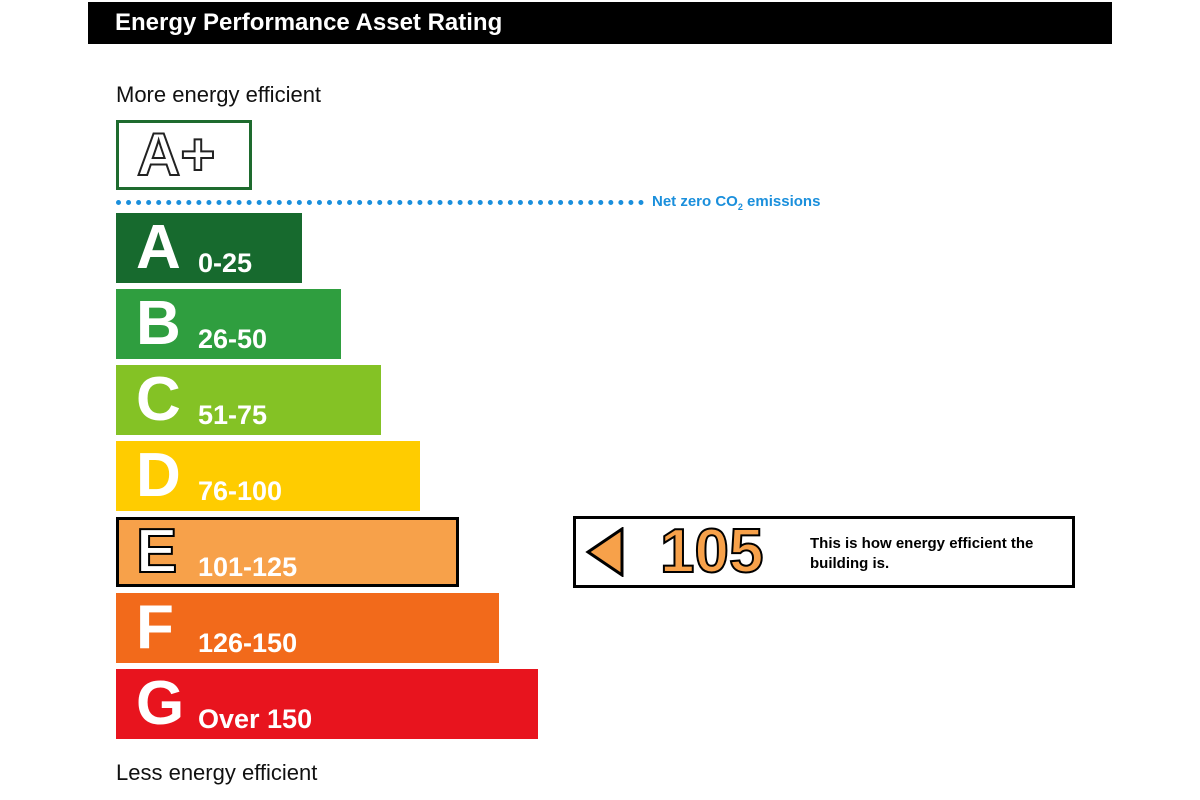 The height and width of the screenshot is (800, 1200). I want to click on rating-band-aplus: A+, so click(184, 155).